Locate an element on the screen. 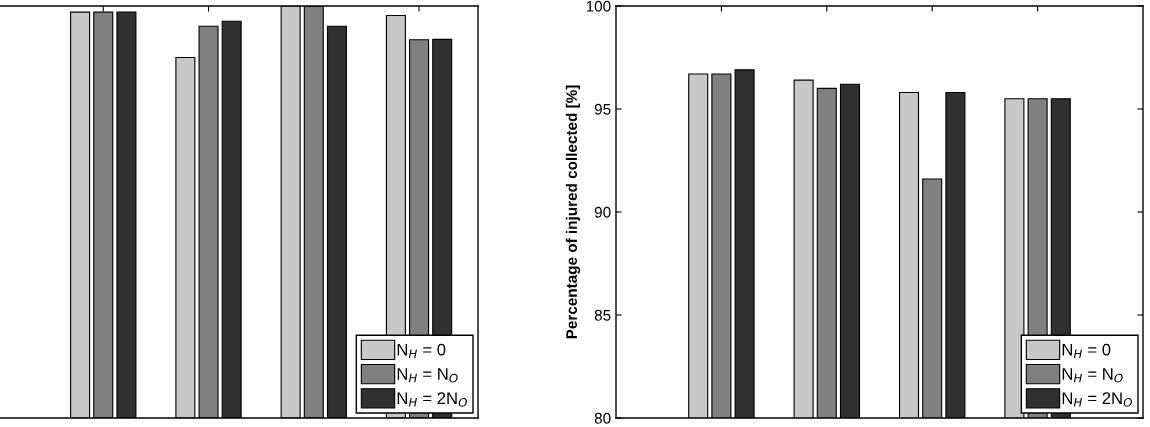 The image size is (1150, 427). y-tick-label: 85 is located at coordinates (602, 315).